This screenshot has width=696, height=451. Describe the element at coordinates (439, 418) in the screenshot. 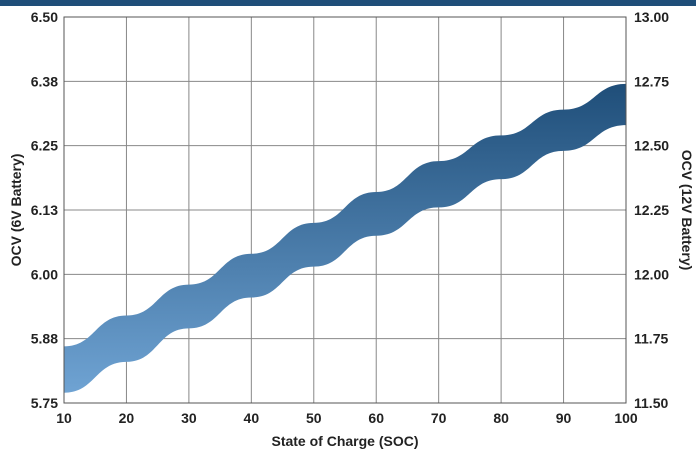

I see `x-tick-label: 70` at that location.